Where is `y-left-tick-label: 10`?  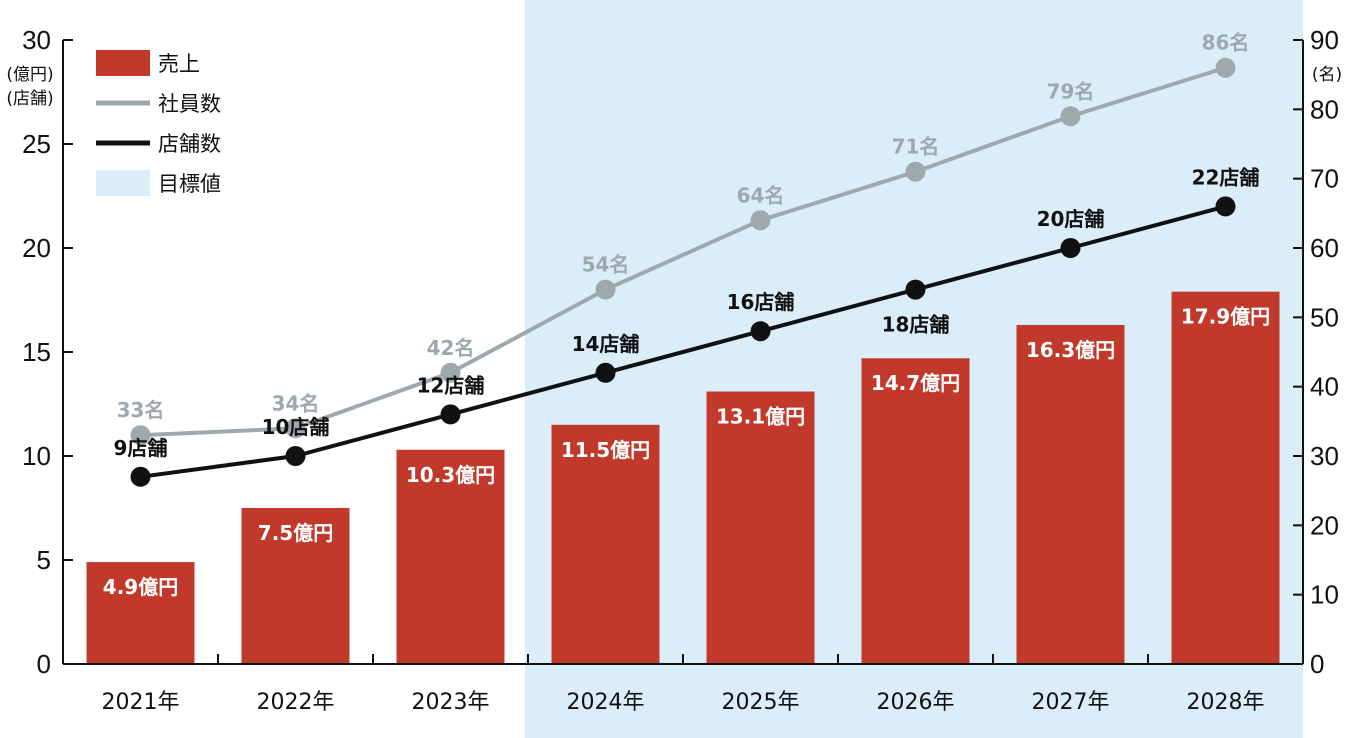 y-left-tick-label: 10 is located at coordinates (36, 456).